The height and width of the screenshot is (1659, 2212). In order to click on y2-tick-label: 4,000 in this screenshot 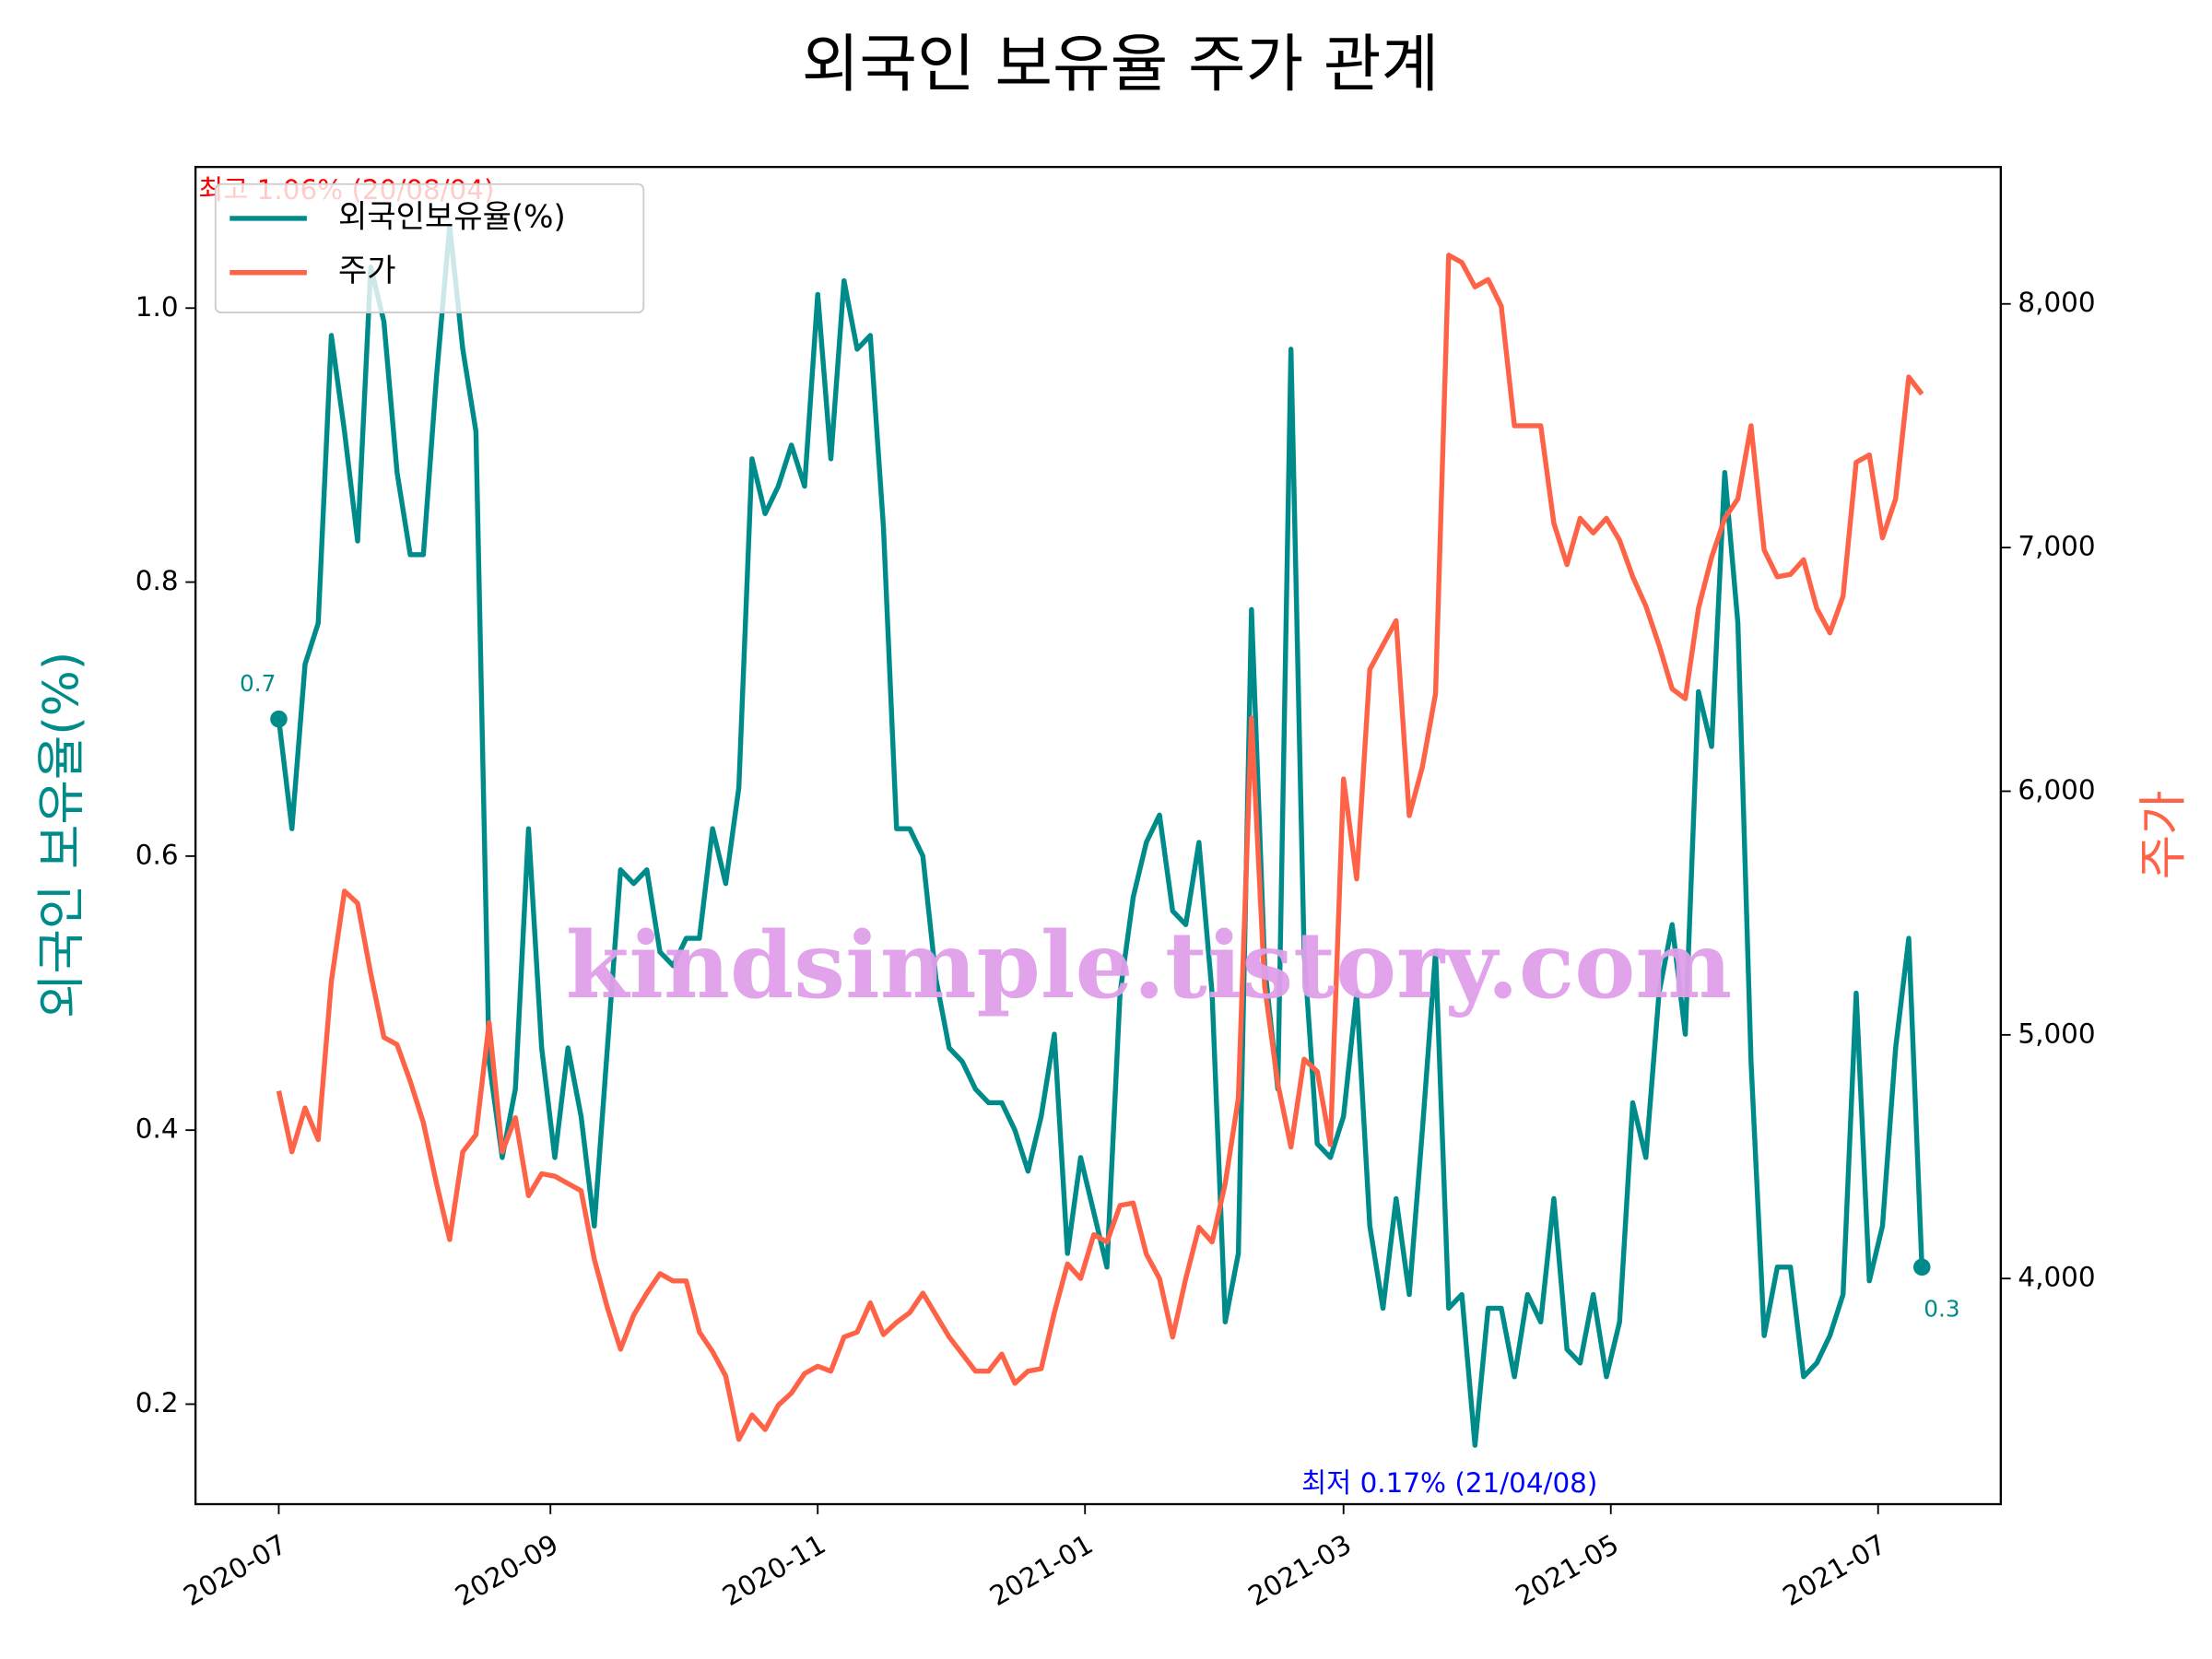, I will do `click(2056, 1277)`.